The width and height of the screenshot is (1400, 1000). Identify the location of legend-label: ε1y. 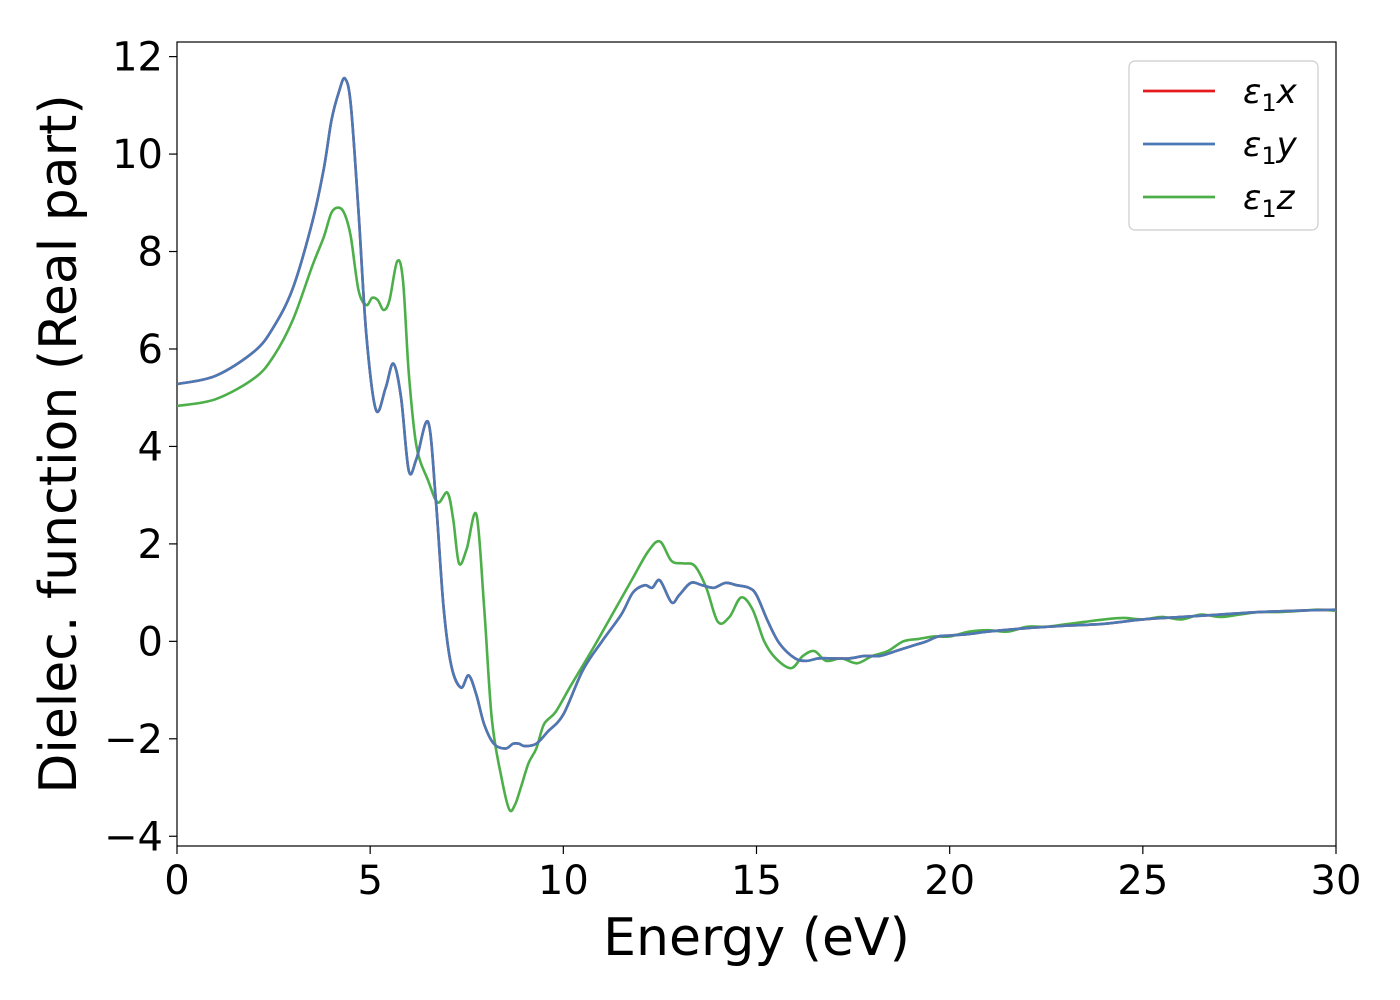
(1270, 147).